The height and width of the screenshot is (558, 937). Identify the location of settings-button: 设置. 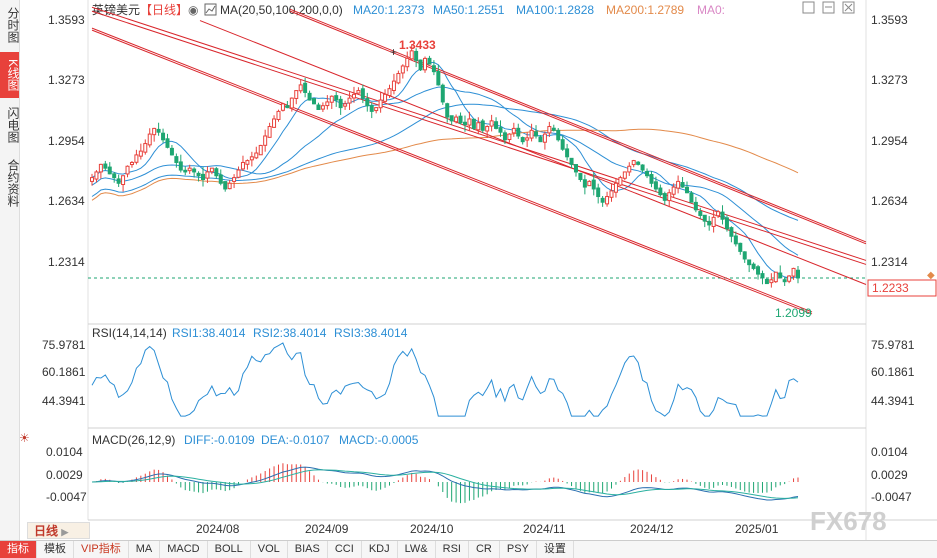
(555, 549).